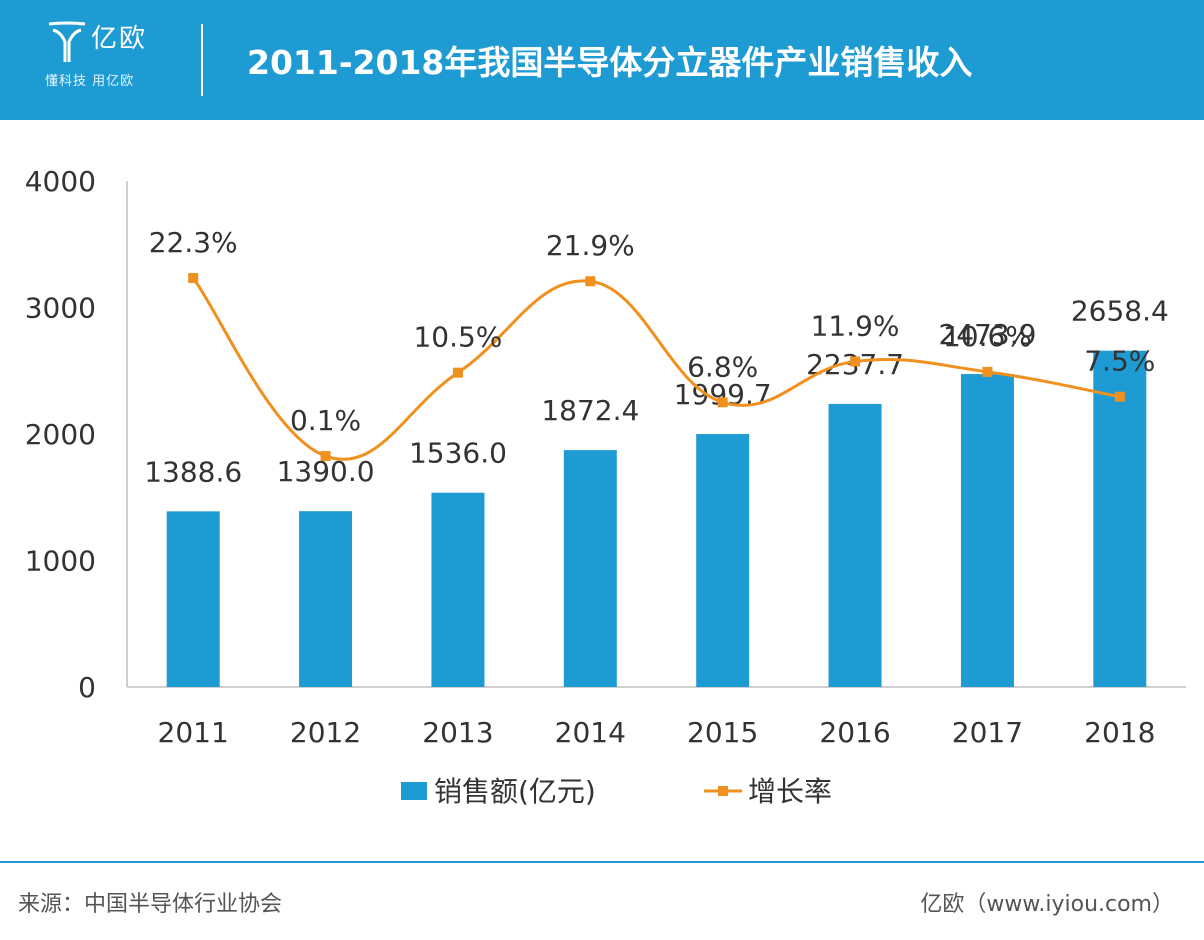  I want to click on header-divider, so click(202, 60).